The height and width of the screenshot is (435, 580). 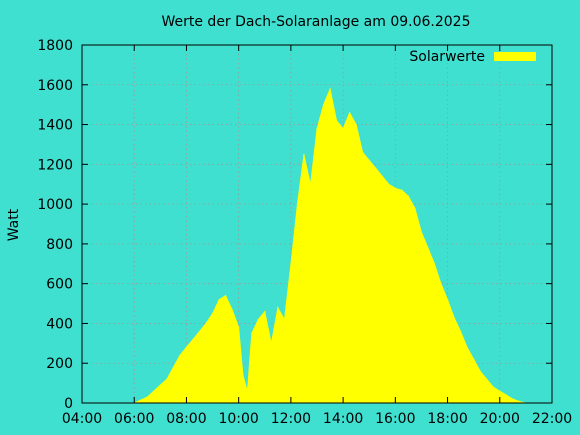 What do you see at coordinates (59, 364) in the screenshot?
I see `y-tick-label: 200` at bounding box center [59, 364].